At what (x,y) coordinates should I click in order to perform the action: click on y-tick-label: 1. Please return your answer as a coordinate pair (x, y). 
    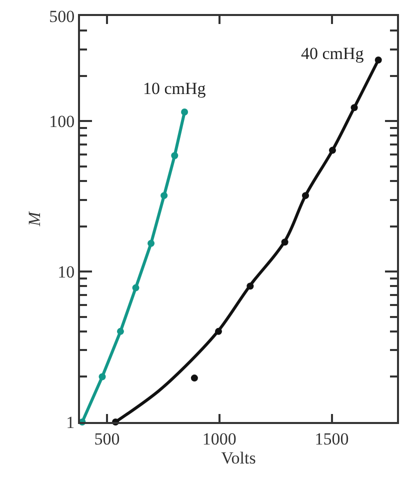
    Looking at the image, I should click on (70, 422).